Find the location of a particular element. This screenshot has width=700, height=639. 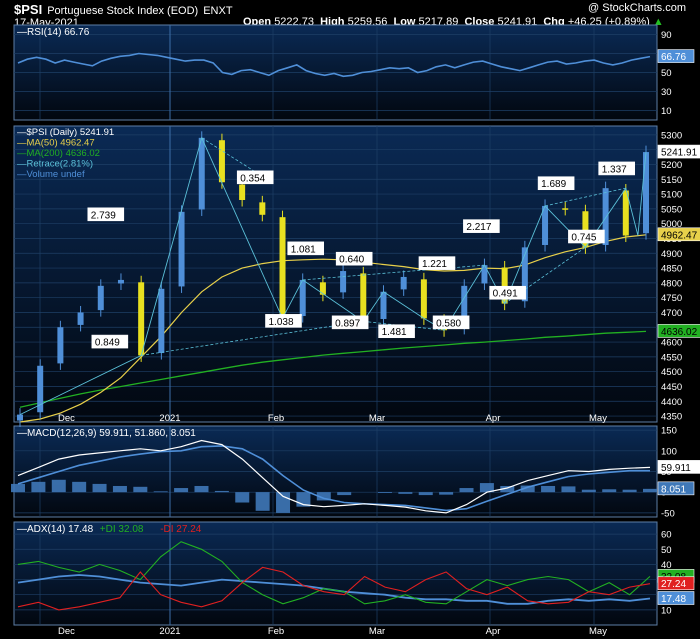

retrace-dash is located at coordinates (585, 197).